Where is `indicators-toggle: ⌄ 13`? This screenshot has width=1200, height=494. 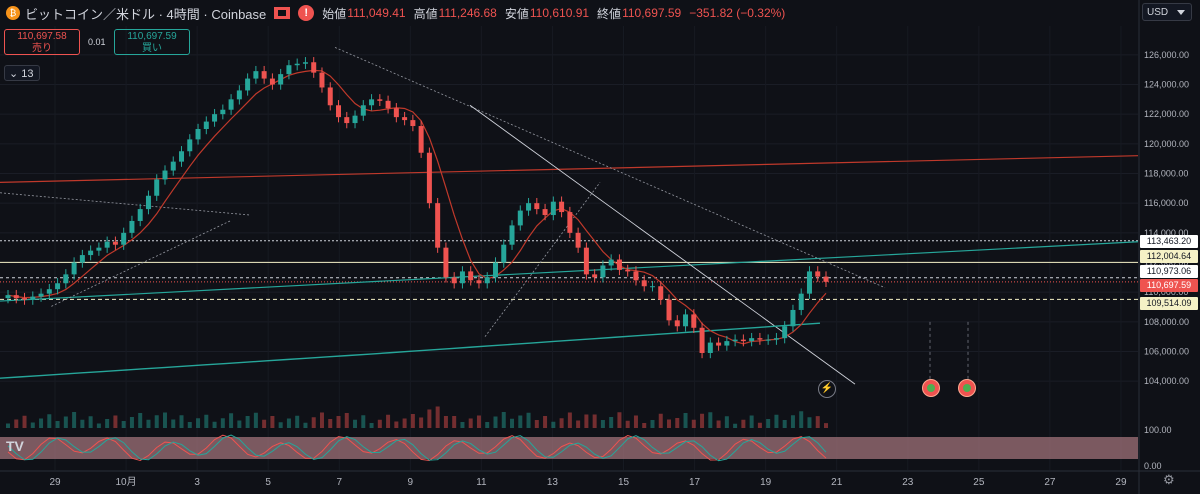 indicators-toggle: ⌄ 13 is located at coordinates (22, 73).